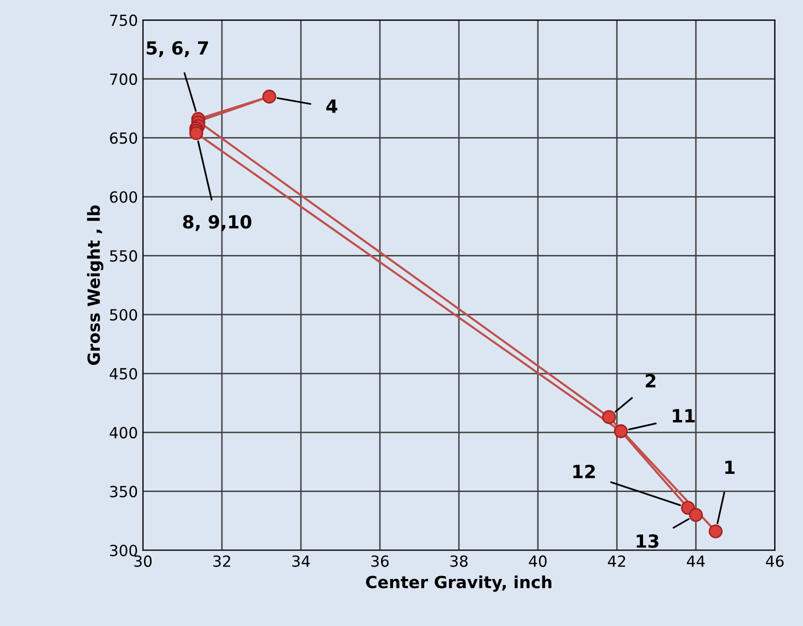 This screenshot has height=626, width=803. What do you see at coordinates (617, 561) in the screenshot?
I see `x-tick-label: 42` at bounding box center [617, 561].